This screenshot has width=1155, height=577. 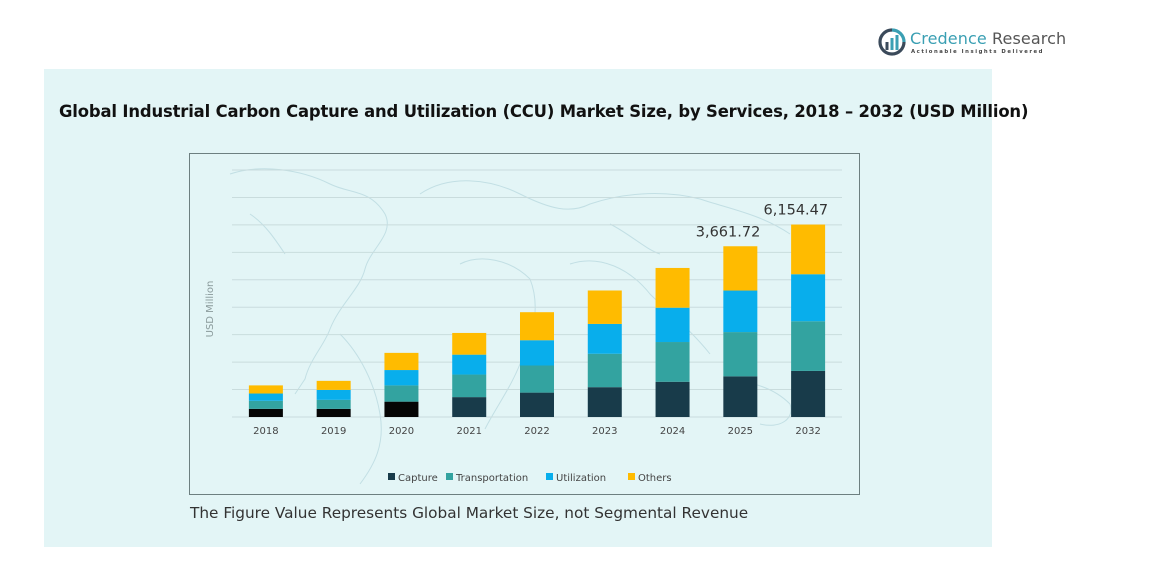 I want to click on bar-others-2023, so click(x=604, y=307).